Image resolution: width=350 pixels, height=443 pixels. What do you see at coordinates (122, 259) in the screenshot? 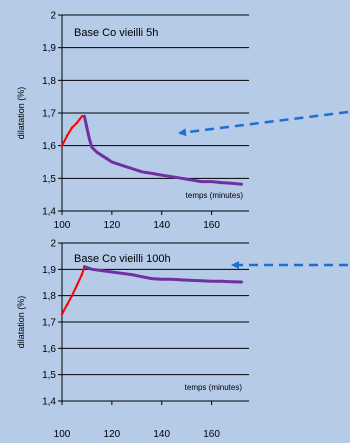
I see `chart-title: Base Co vieilli 100h` at bounding box center [122, 259].